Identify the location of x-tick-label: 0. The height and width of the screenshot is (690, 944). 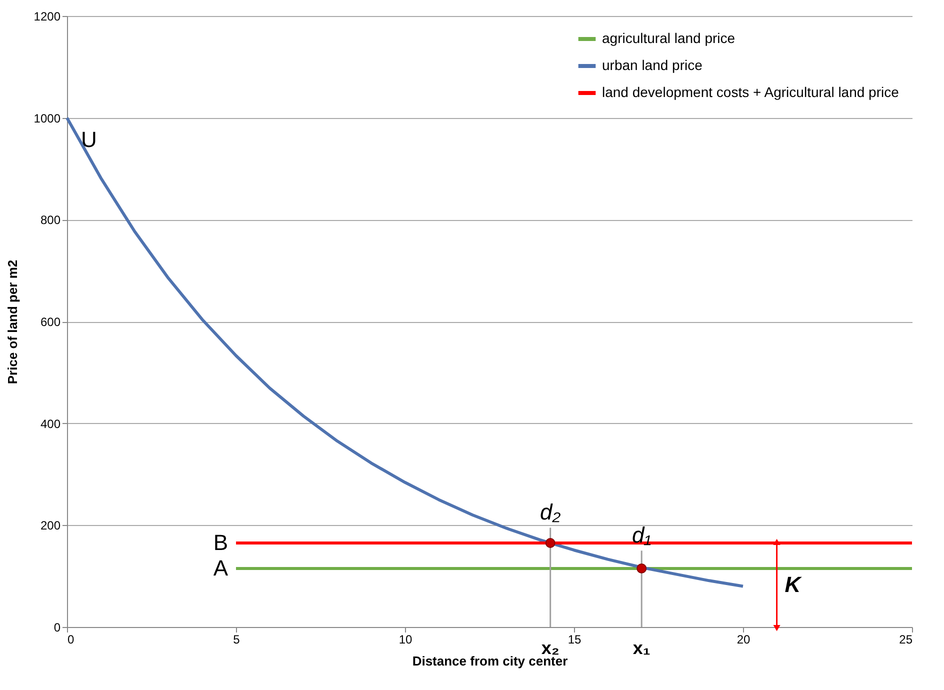
(71, 639).